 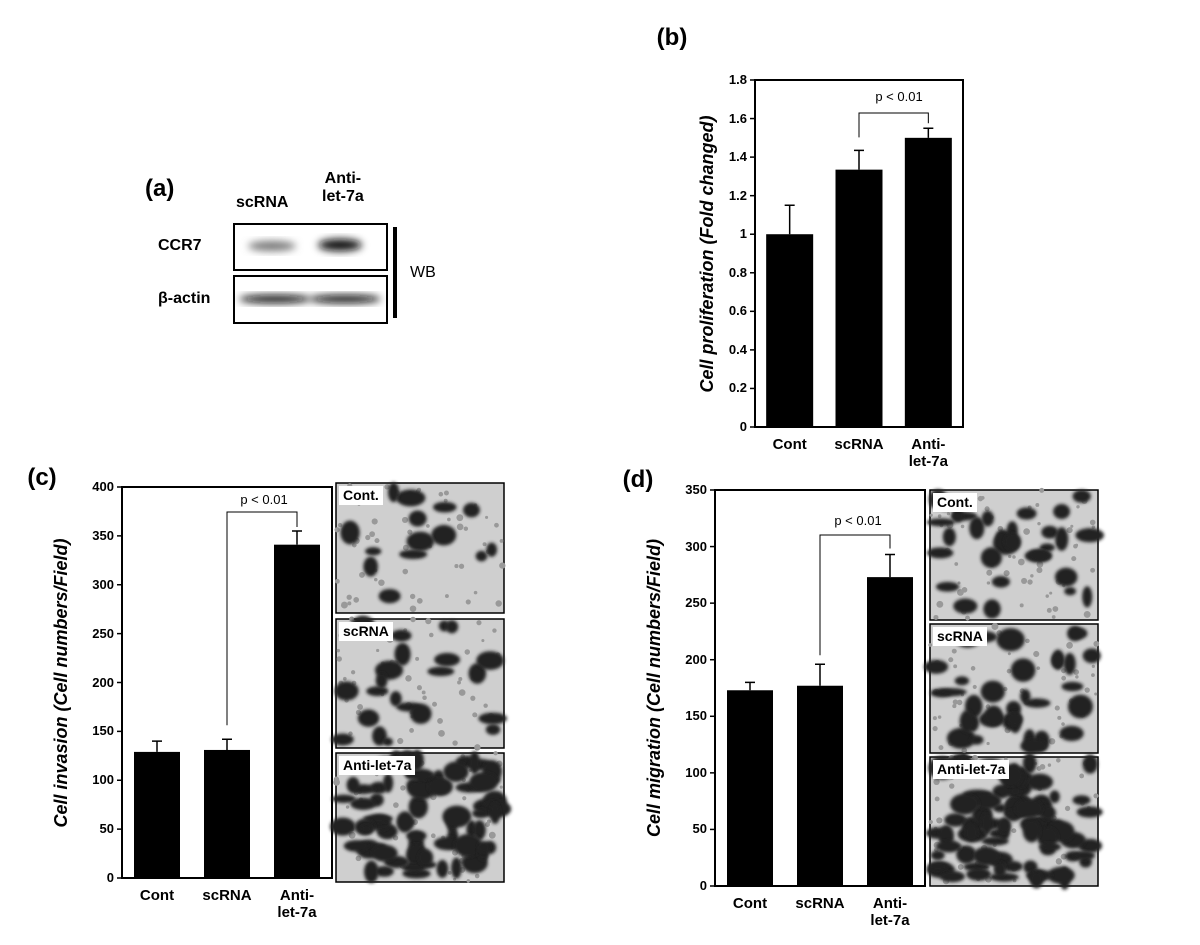 I want to click on y-tick-label: 0.6, so click(x=737, y=311).